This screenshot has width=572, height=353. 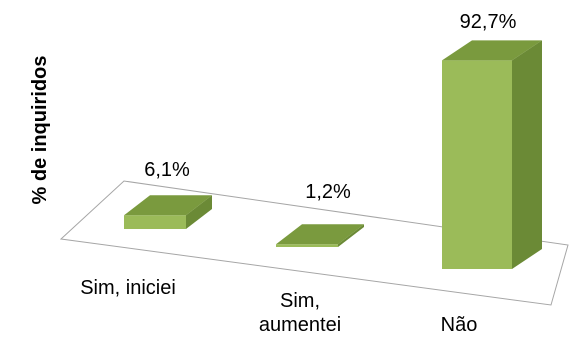 What do you see at coordinates (488, 22) in the screenshot?
I see `data-label: 92,7%` at bounding box center [488, 22].